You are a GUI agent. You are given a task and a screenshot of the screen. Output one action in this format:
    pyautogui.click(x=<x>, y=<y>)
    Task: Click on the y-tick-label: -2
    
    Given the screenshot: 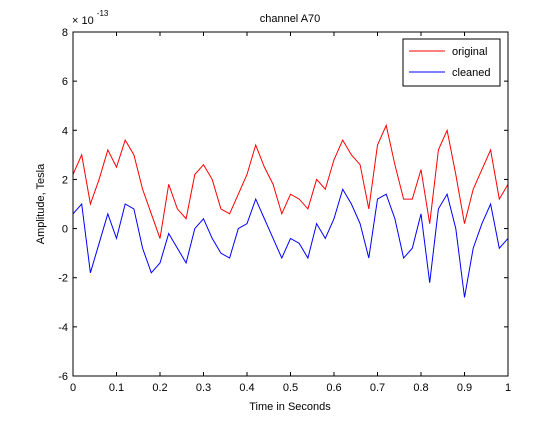 What is the action you would take?
    pyautogui.click(x=63, y=279)
    